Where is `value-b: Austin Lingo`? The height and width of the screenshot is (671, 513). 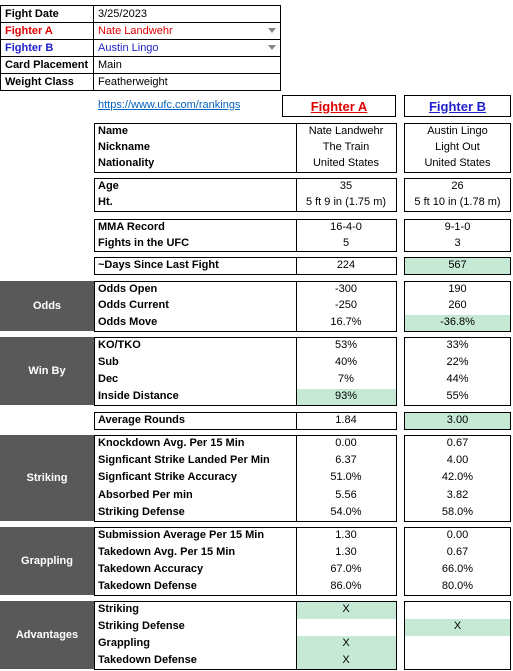
value-b: Austin Lingo is located at coordinates (457, 130).